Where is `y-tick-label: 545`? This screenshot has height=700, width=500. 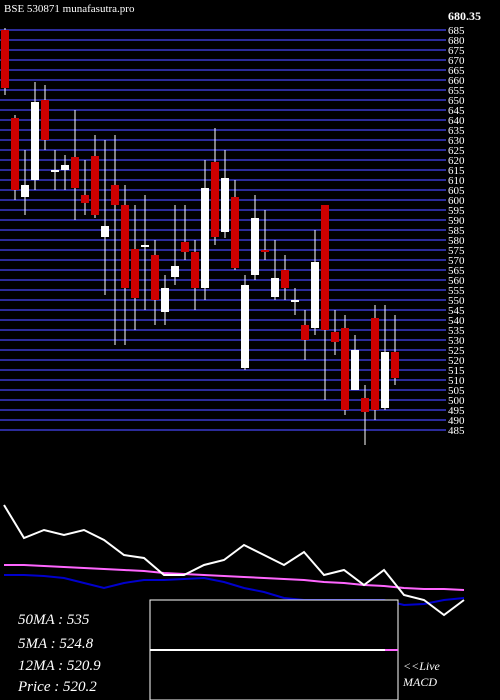
y-tick-label: 545 is located at coordinates (456, 311).